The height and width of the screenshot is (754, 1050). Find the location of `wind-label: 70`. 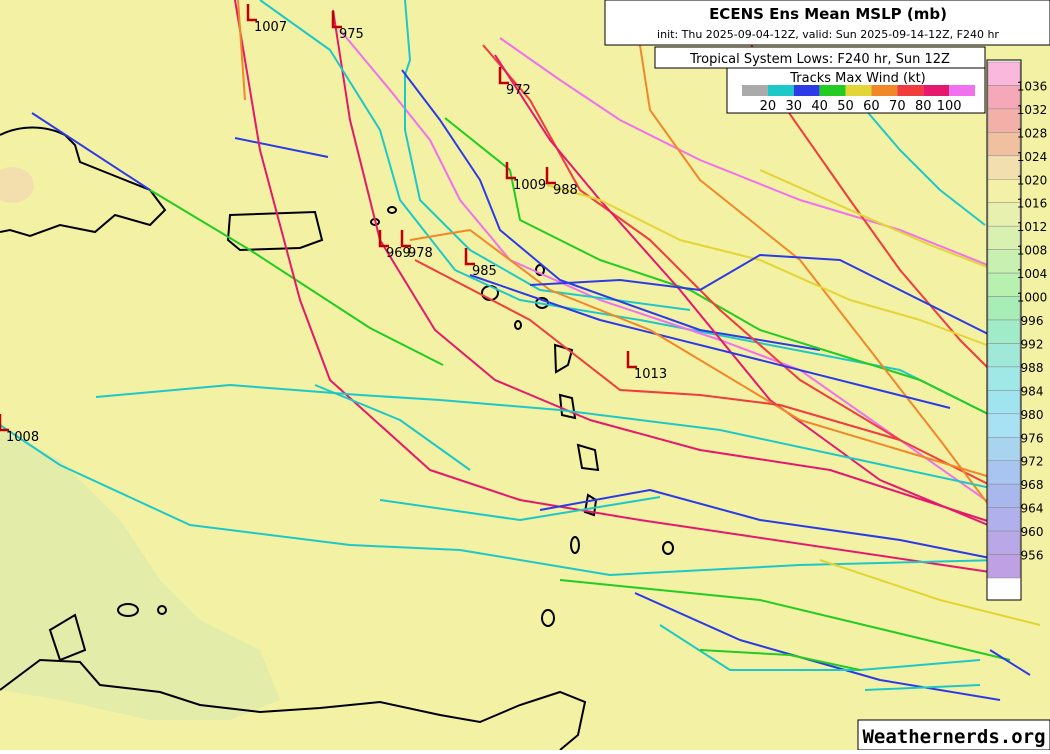

wind-label: 70 is located at coordinates (897, 106).